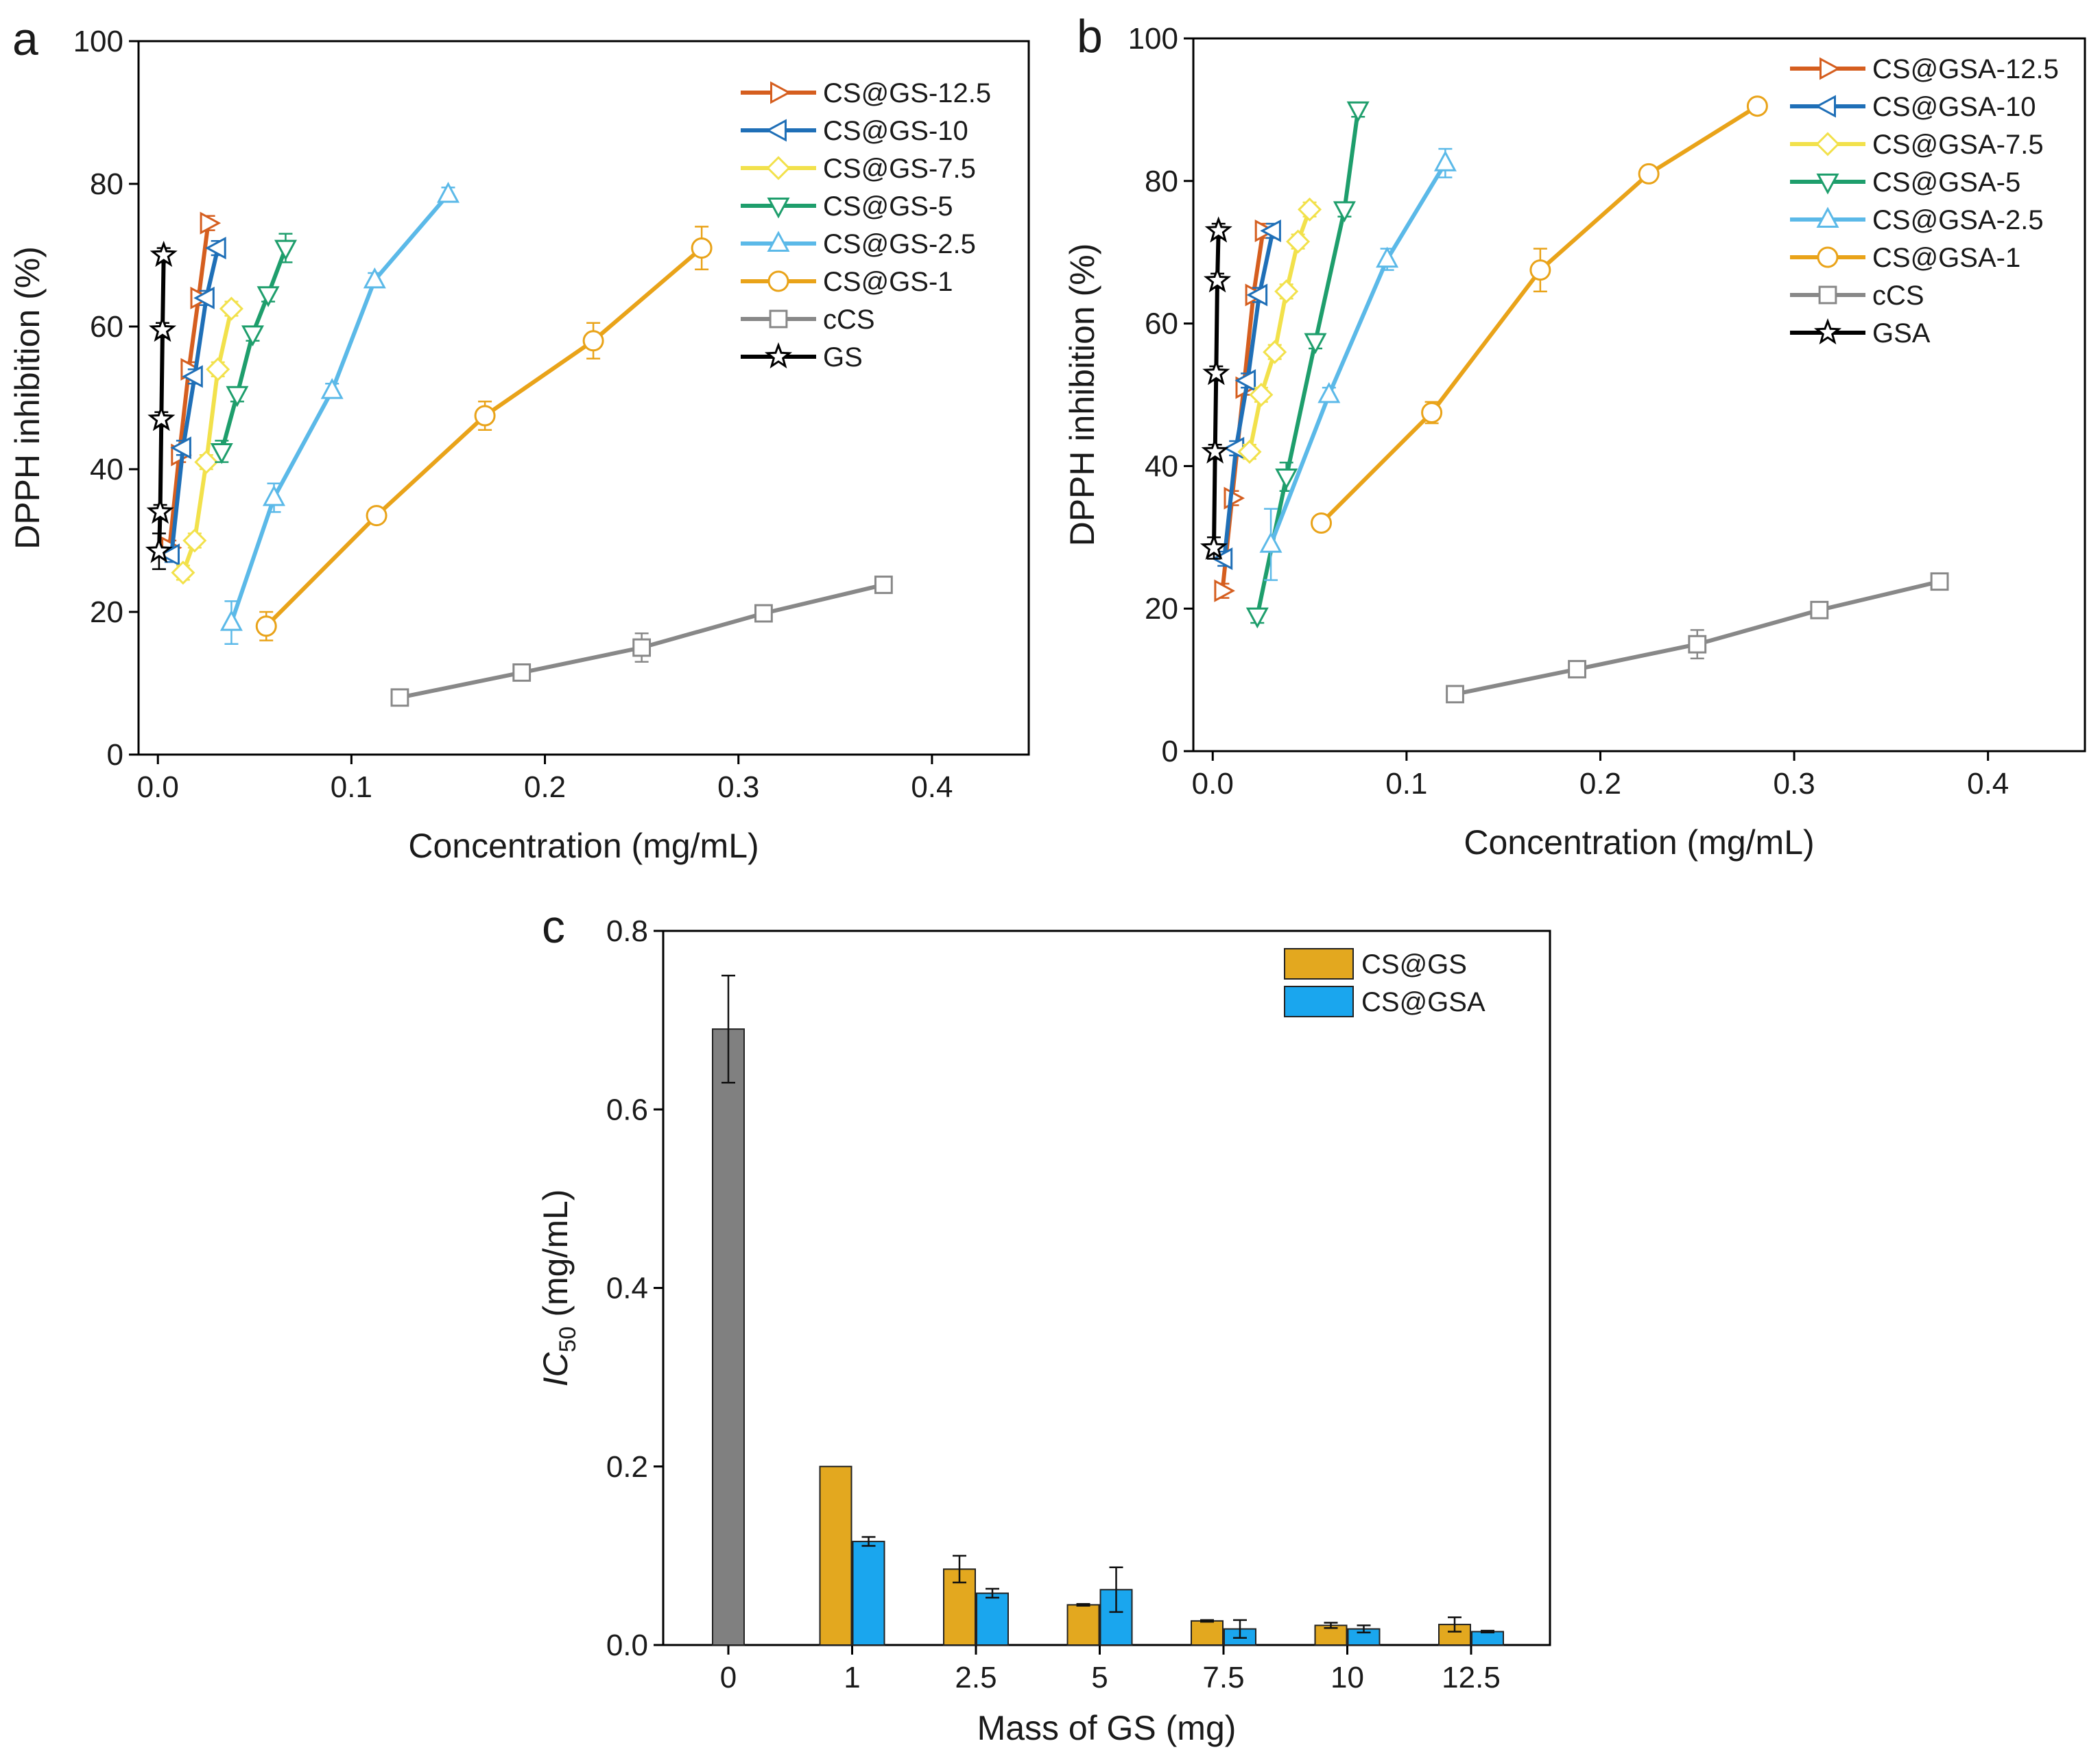 This screenshot has width=2100, height=1763. I want to click on legend-label: CS@GS-12.5, so click(907, 93).